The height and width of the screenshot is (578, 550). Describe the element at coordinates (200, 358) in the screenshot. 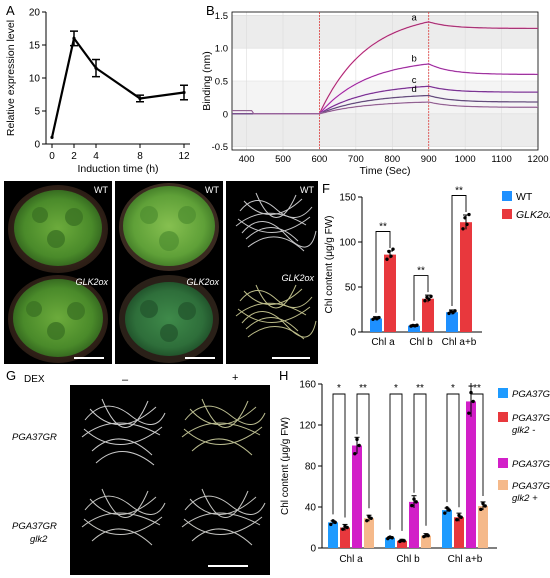

I see `panel-d-scale-bar` at that location.